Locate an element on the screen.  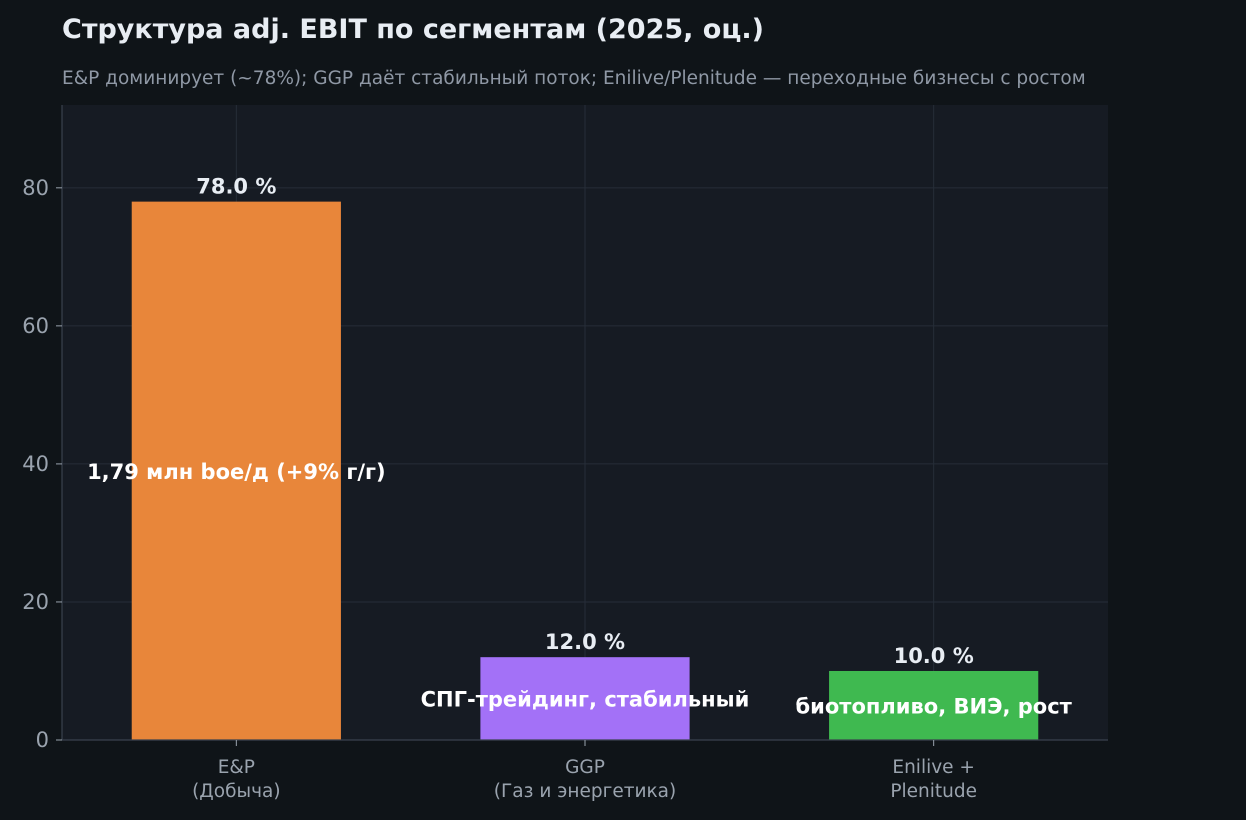
x-tick-label: E&P is located at coordinates (236, 767).